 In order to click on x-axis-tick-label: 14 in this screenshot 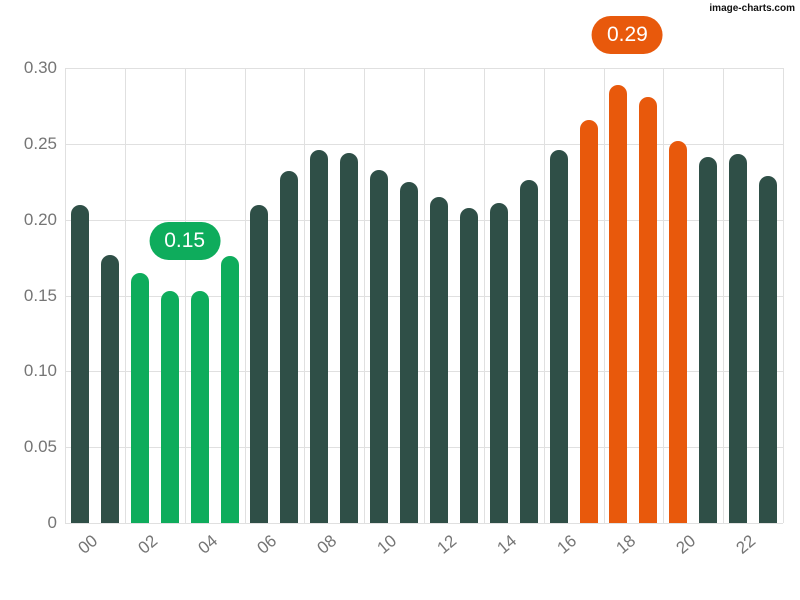, I will do `click(506, 544)`.